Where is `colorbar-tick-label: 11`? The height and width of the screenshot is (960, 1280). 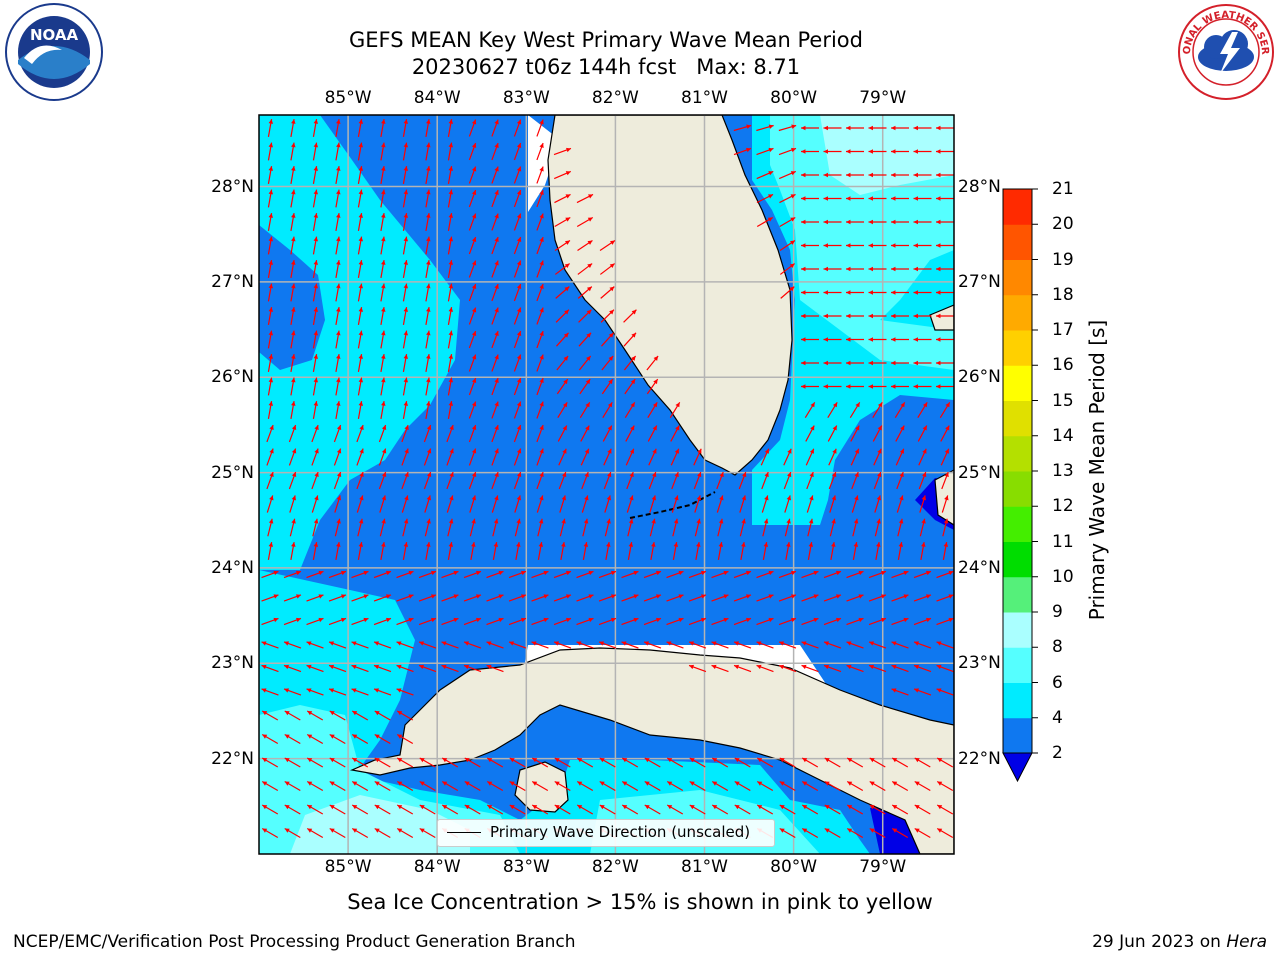 colorbar-tick-label: 11 is located at coordinates (1063, 541).